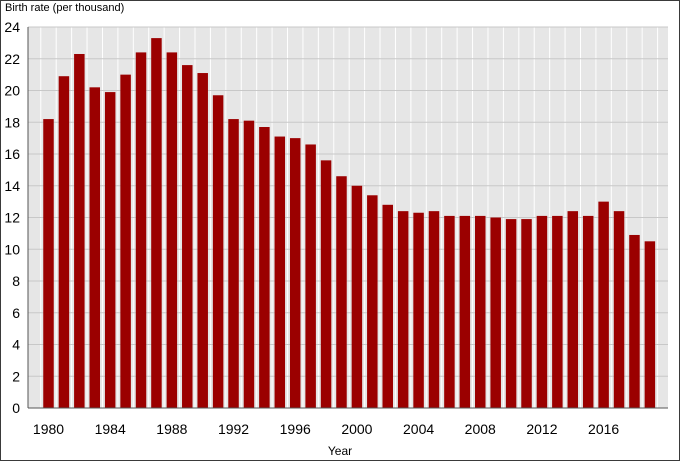  I want to click on bar-2019, so click(650, 324).